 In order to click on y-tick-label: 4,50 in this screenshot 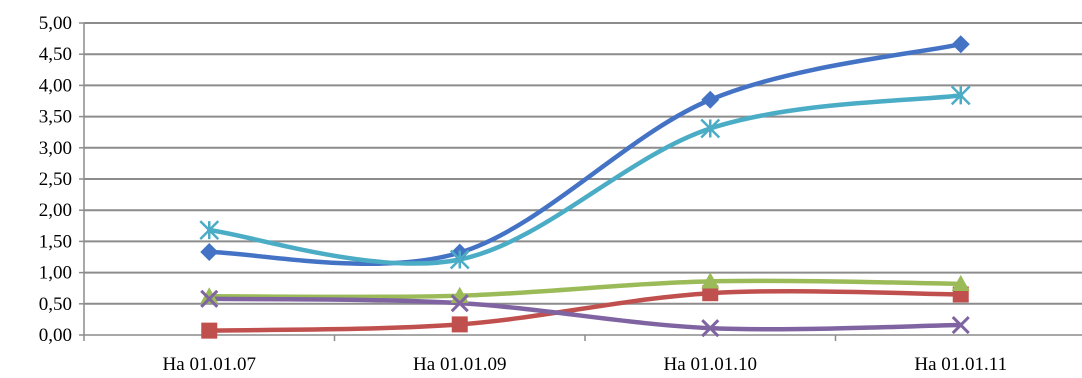, I will do `click(55, 54)`.